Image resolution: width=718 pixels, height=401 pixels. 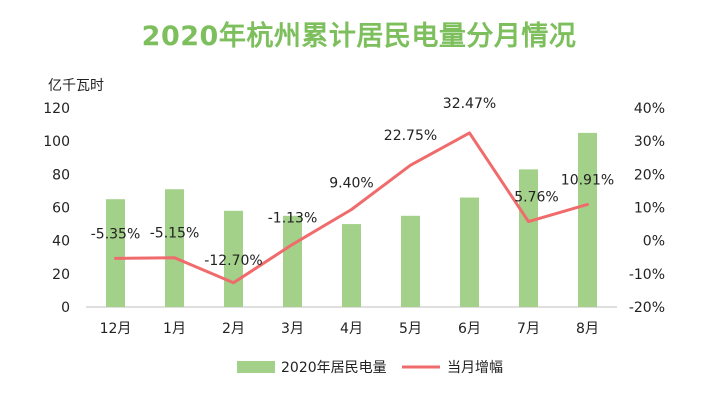 I want to click on x-ticks: 12月 1月 2月 3月 4月 5月 6月 7月 8月, so click(x=349, y=329).